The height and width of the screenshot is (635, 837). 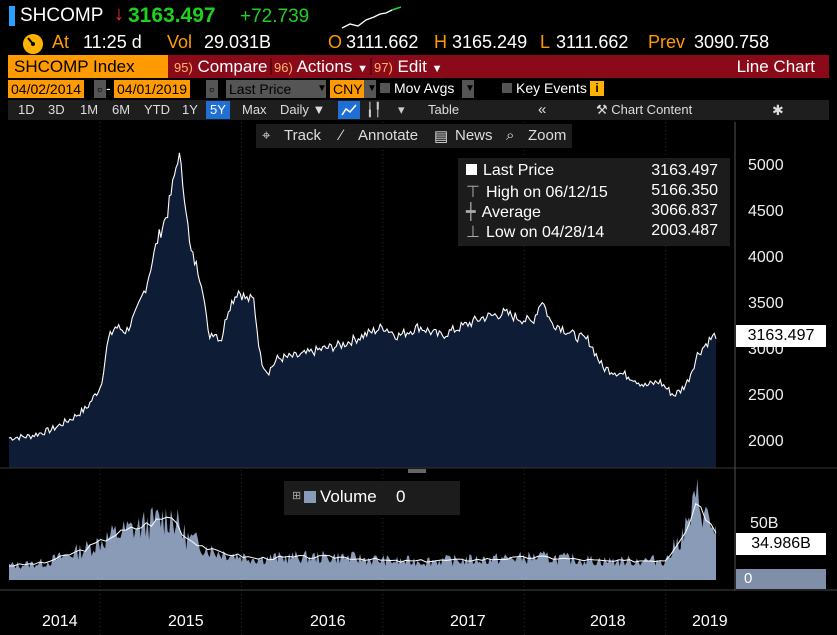 I want to click on news-button: News, so click(x=474, y=135).